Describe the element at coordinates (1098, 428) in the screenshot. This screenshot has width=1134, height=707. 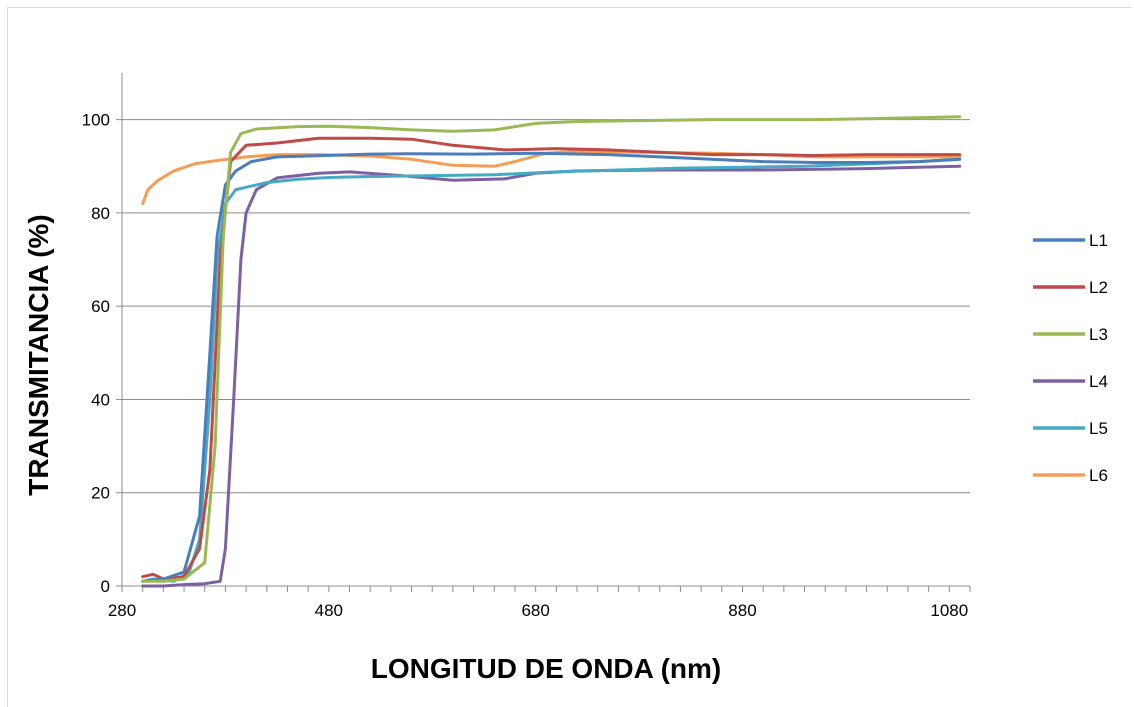
I see `legend-label-l5: L5` at that location.